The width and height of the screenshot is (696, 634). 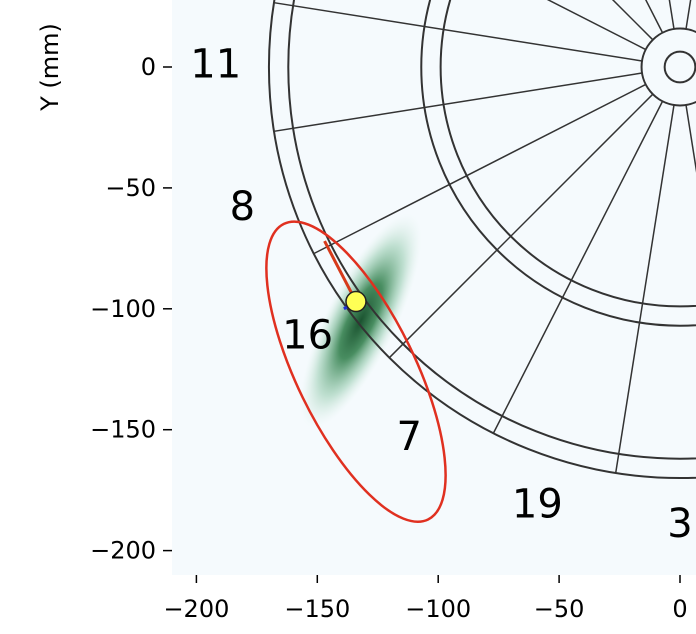 I want to click on y-tick-label-3: −150, so click(x=123, y=430).